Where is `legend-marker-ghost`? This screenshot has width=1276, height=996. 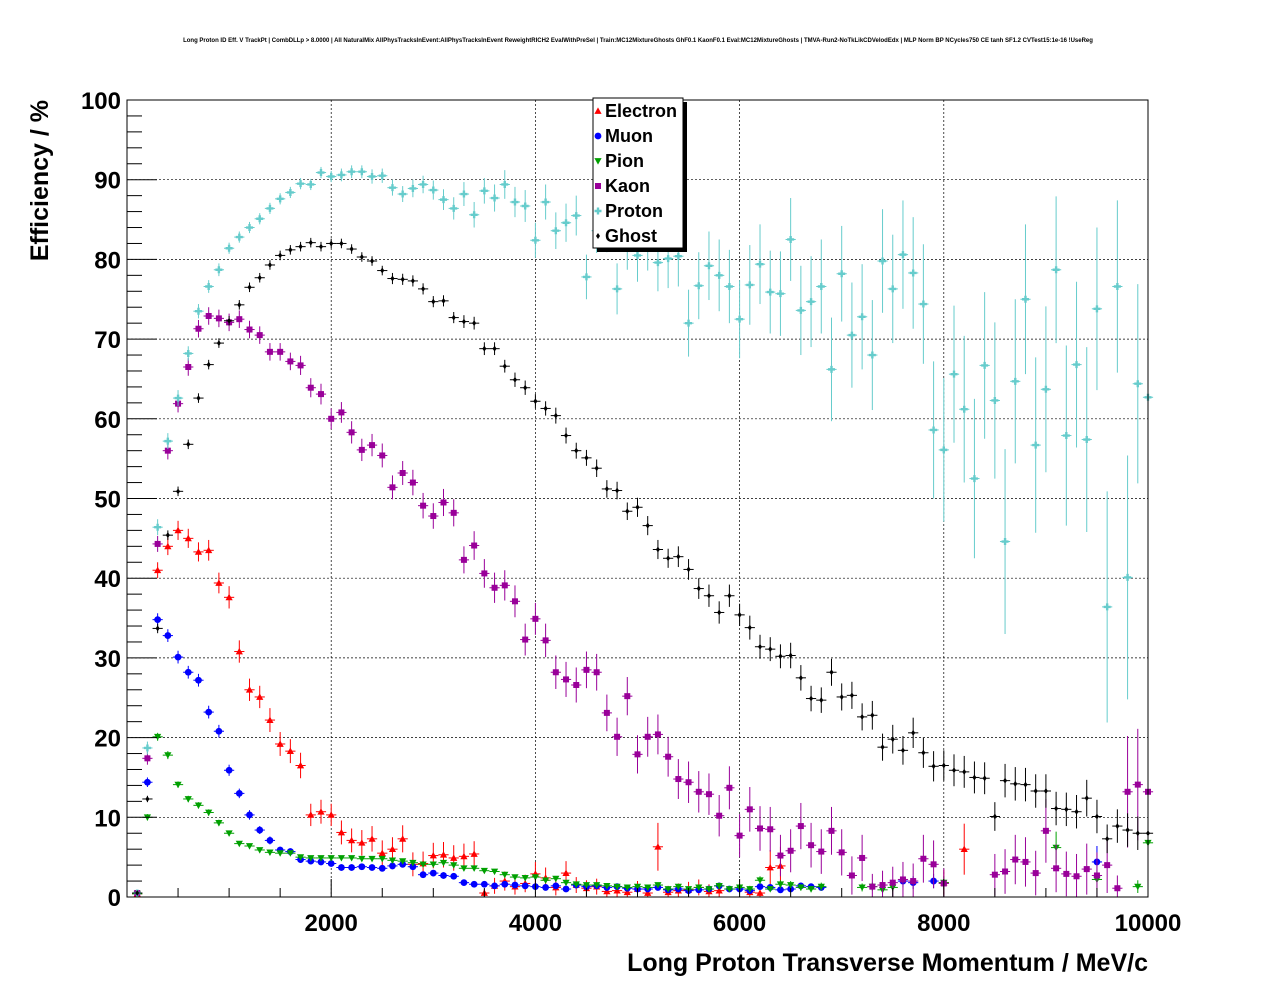
legend-marker-ghost is located at coordinates (598, 236).